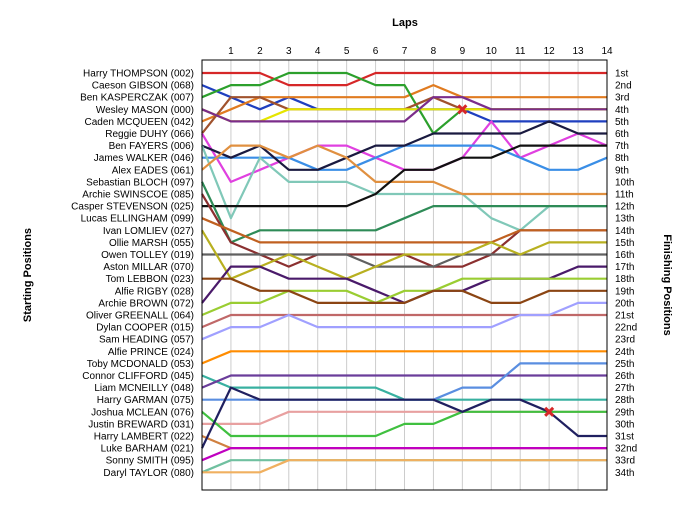  Describe the element at coordinates (520, 51) in the screenshot. I see `x-tick-label: 11` at that location.